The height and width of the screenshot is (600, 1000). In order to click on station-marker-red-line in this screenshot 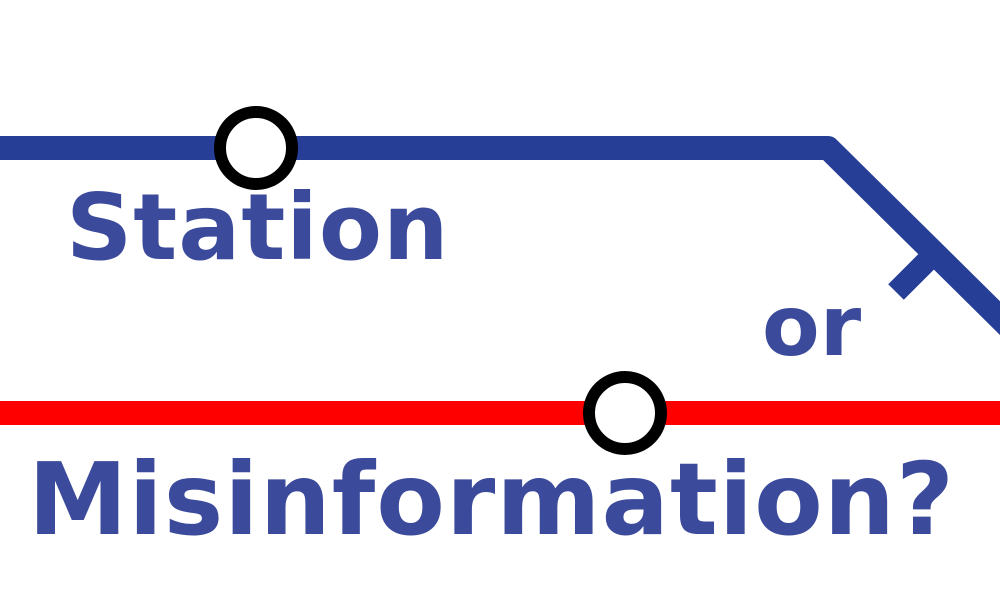, I will do `click(625, 413)`.